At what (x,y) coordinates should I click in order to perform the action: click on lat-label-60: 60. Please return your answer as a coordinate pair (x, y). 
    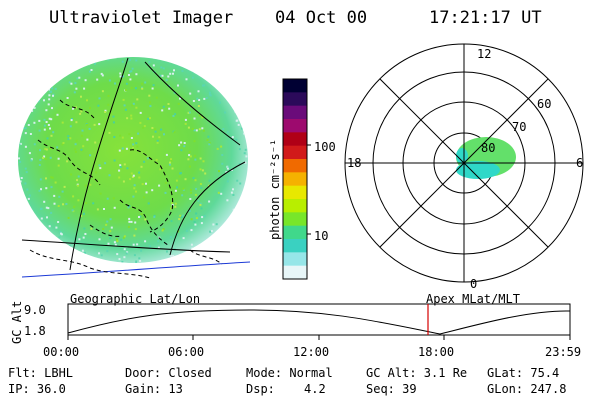
    Looking at the image, I should click on (544, 104).